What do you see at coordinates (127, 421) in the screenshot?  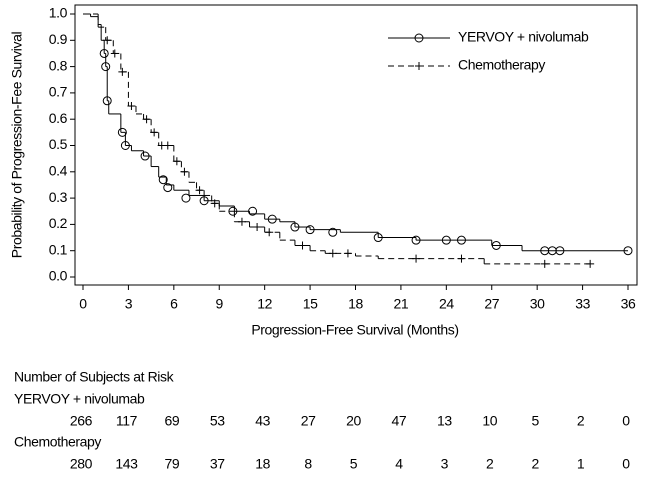 I see `risk-count: 117` at bounding box center [127, 421].